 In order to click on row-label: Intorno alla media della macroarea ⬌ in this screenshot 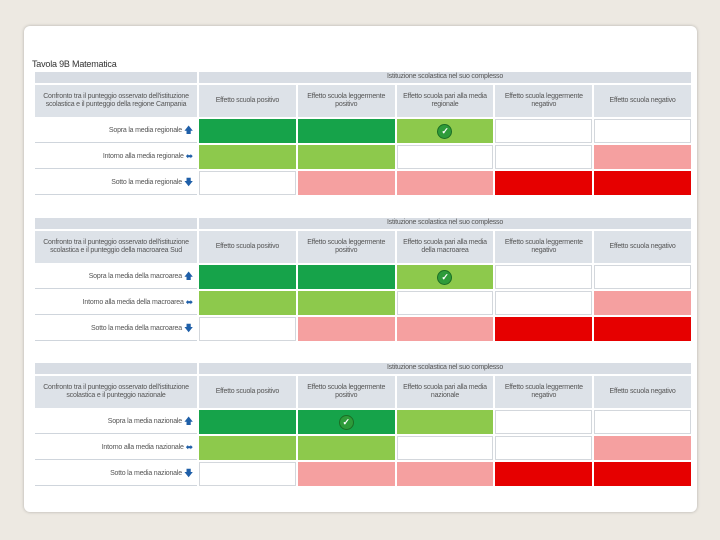, I will do `click(116, 303)`.